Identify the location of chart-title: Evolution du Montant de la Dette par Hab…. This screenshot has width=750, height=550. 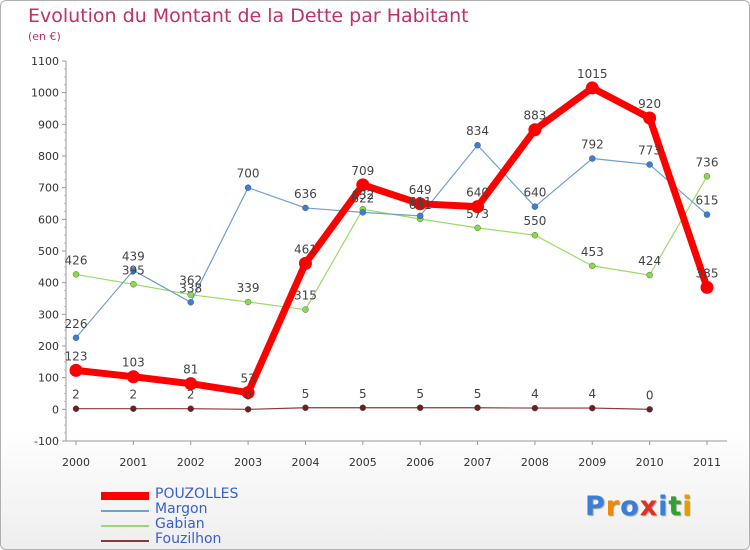
(248, 16).